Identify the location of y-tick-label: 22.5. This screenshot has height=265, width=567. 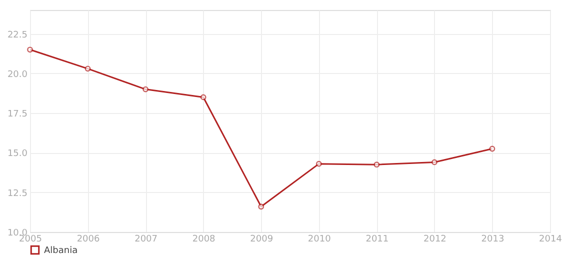
(17, 35).